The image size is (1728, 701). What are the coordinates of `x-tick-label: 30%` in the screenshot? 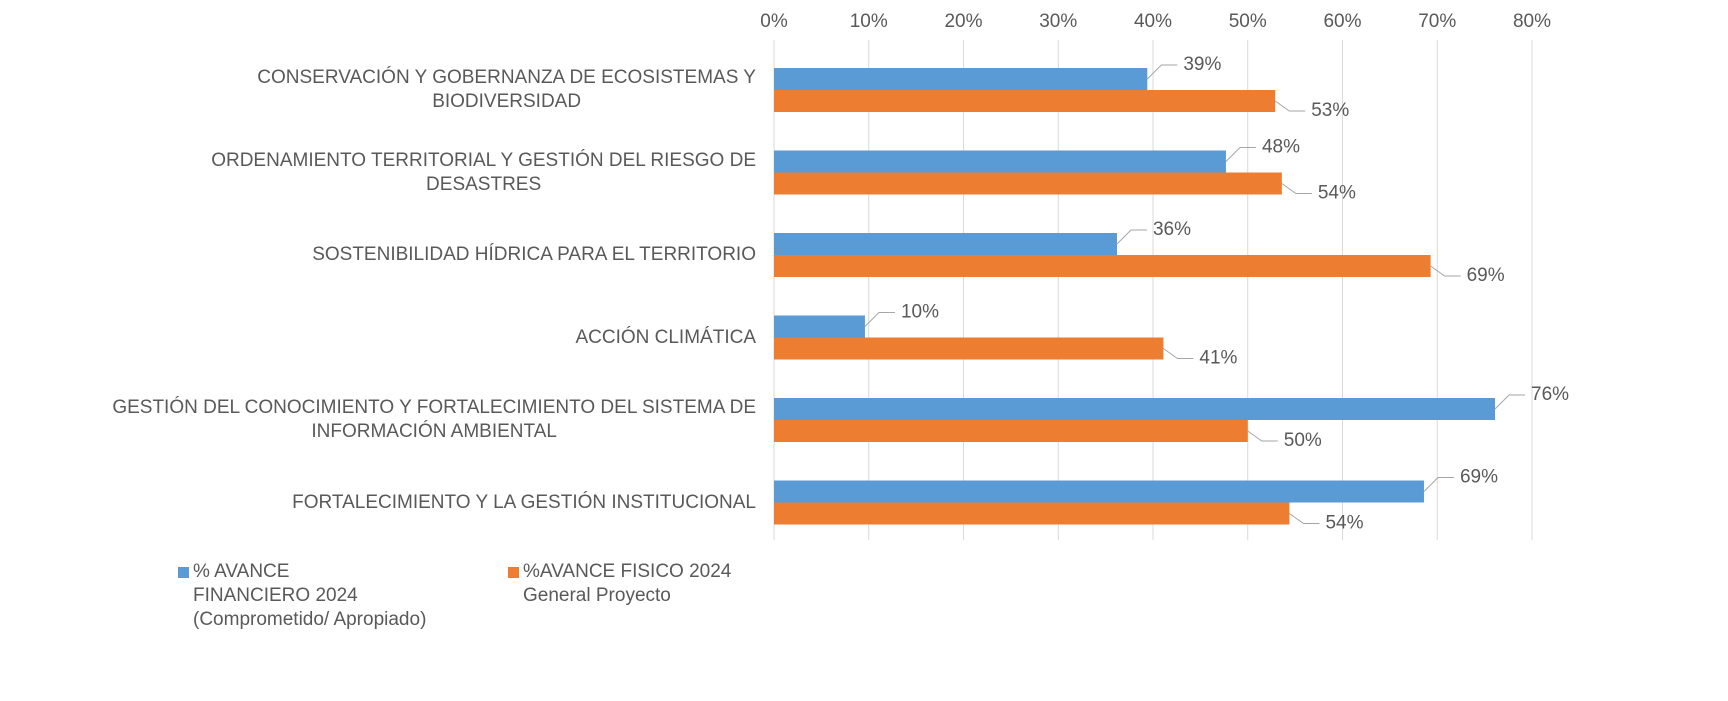 It's located at (1058, 21).